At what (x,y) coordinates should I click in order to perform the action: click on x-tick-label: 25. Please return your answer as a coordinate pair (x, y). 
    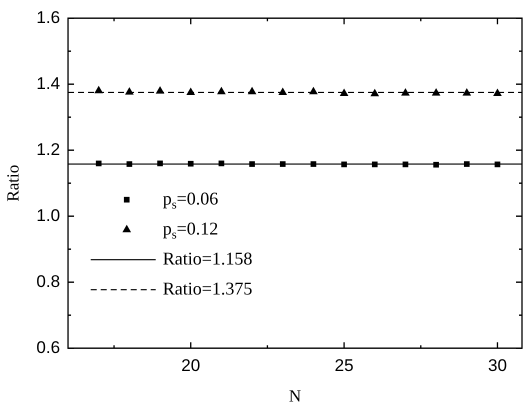
    Looking at the image, I should click on (344, 366).